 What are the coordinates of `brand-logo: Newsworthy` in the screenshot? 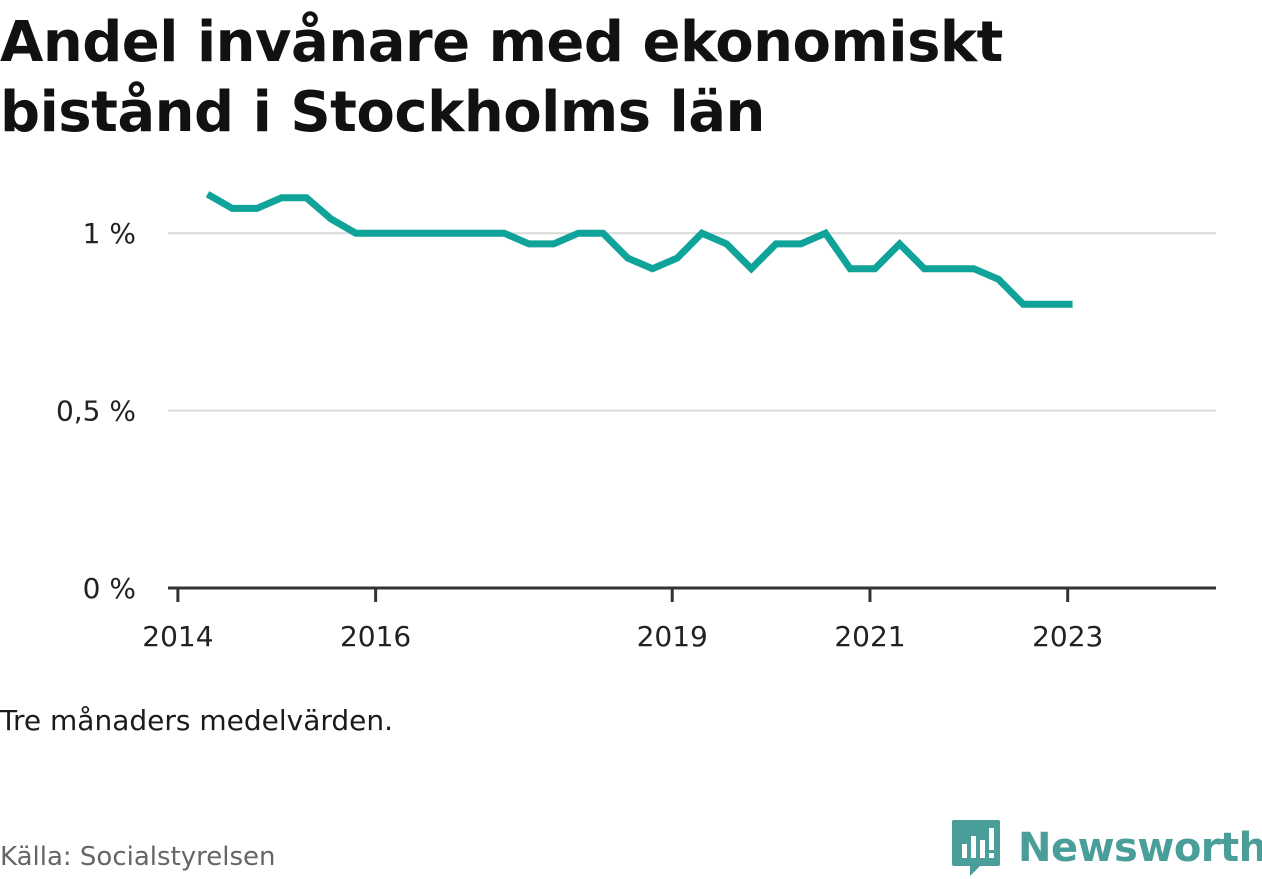 It's located at (1106, 848).